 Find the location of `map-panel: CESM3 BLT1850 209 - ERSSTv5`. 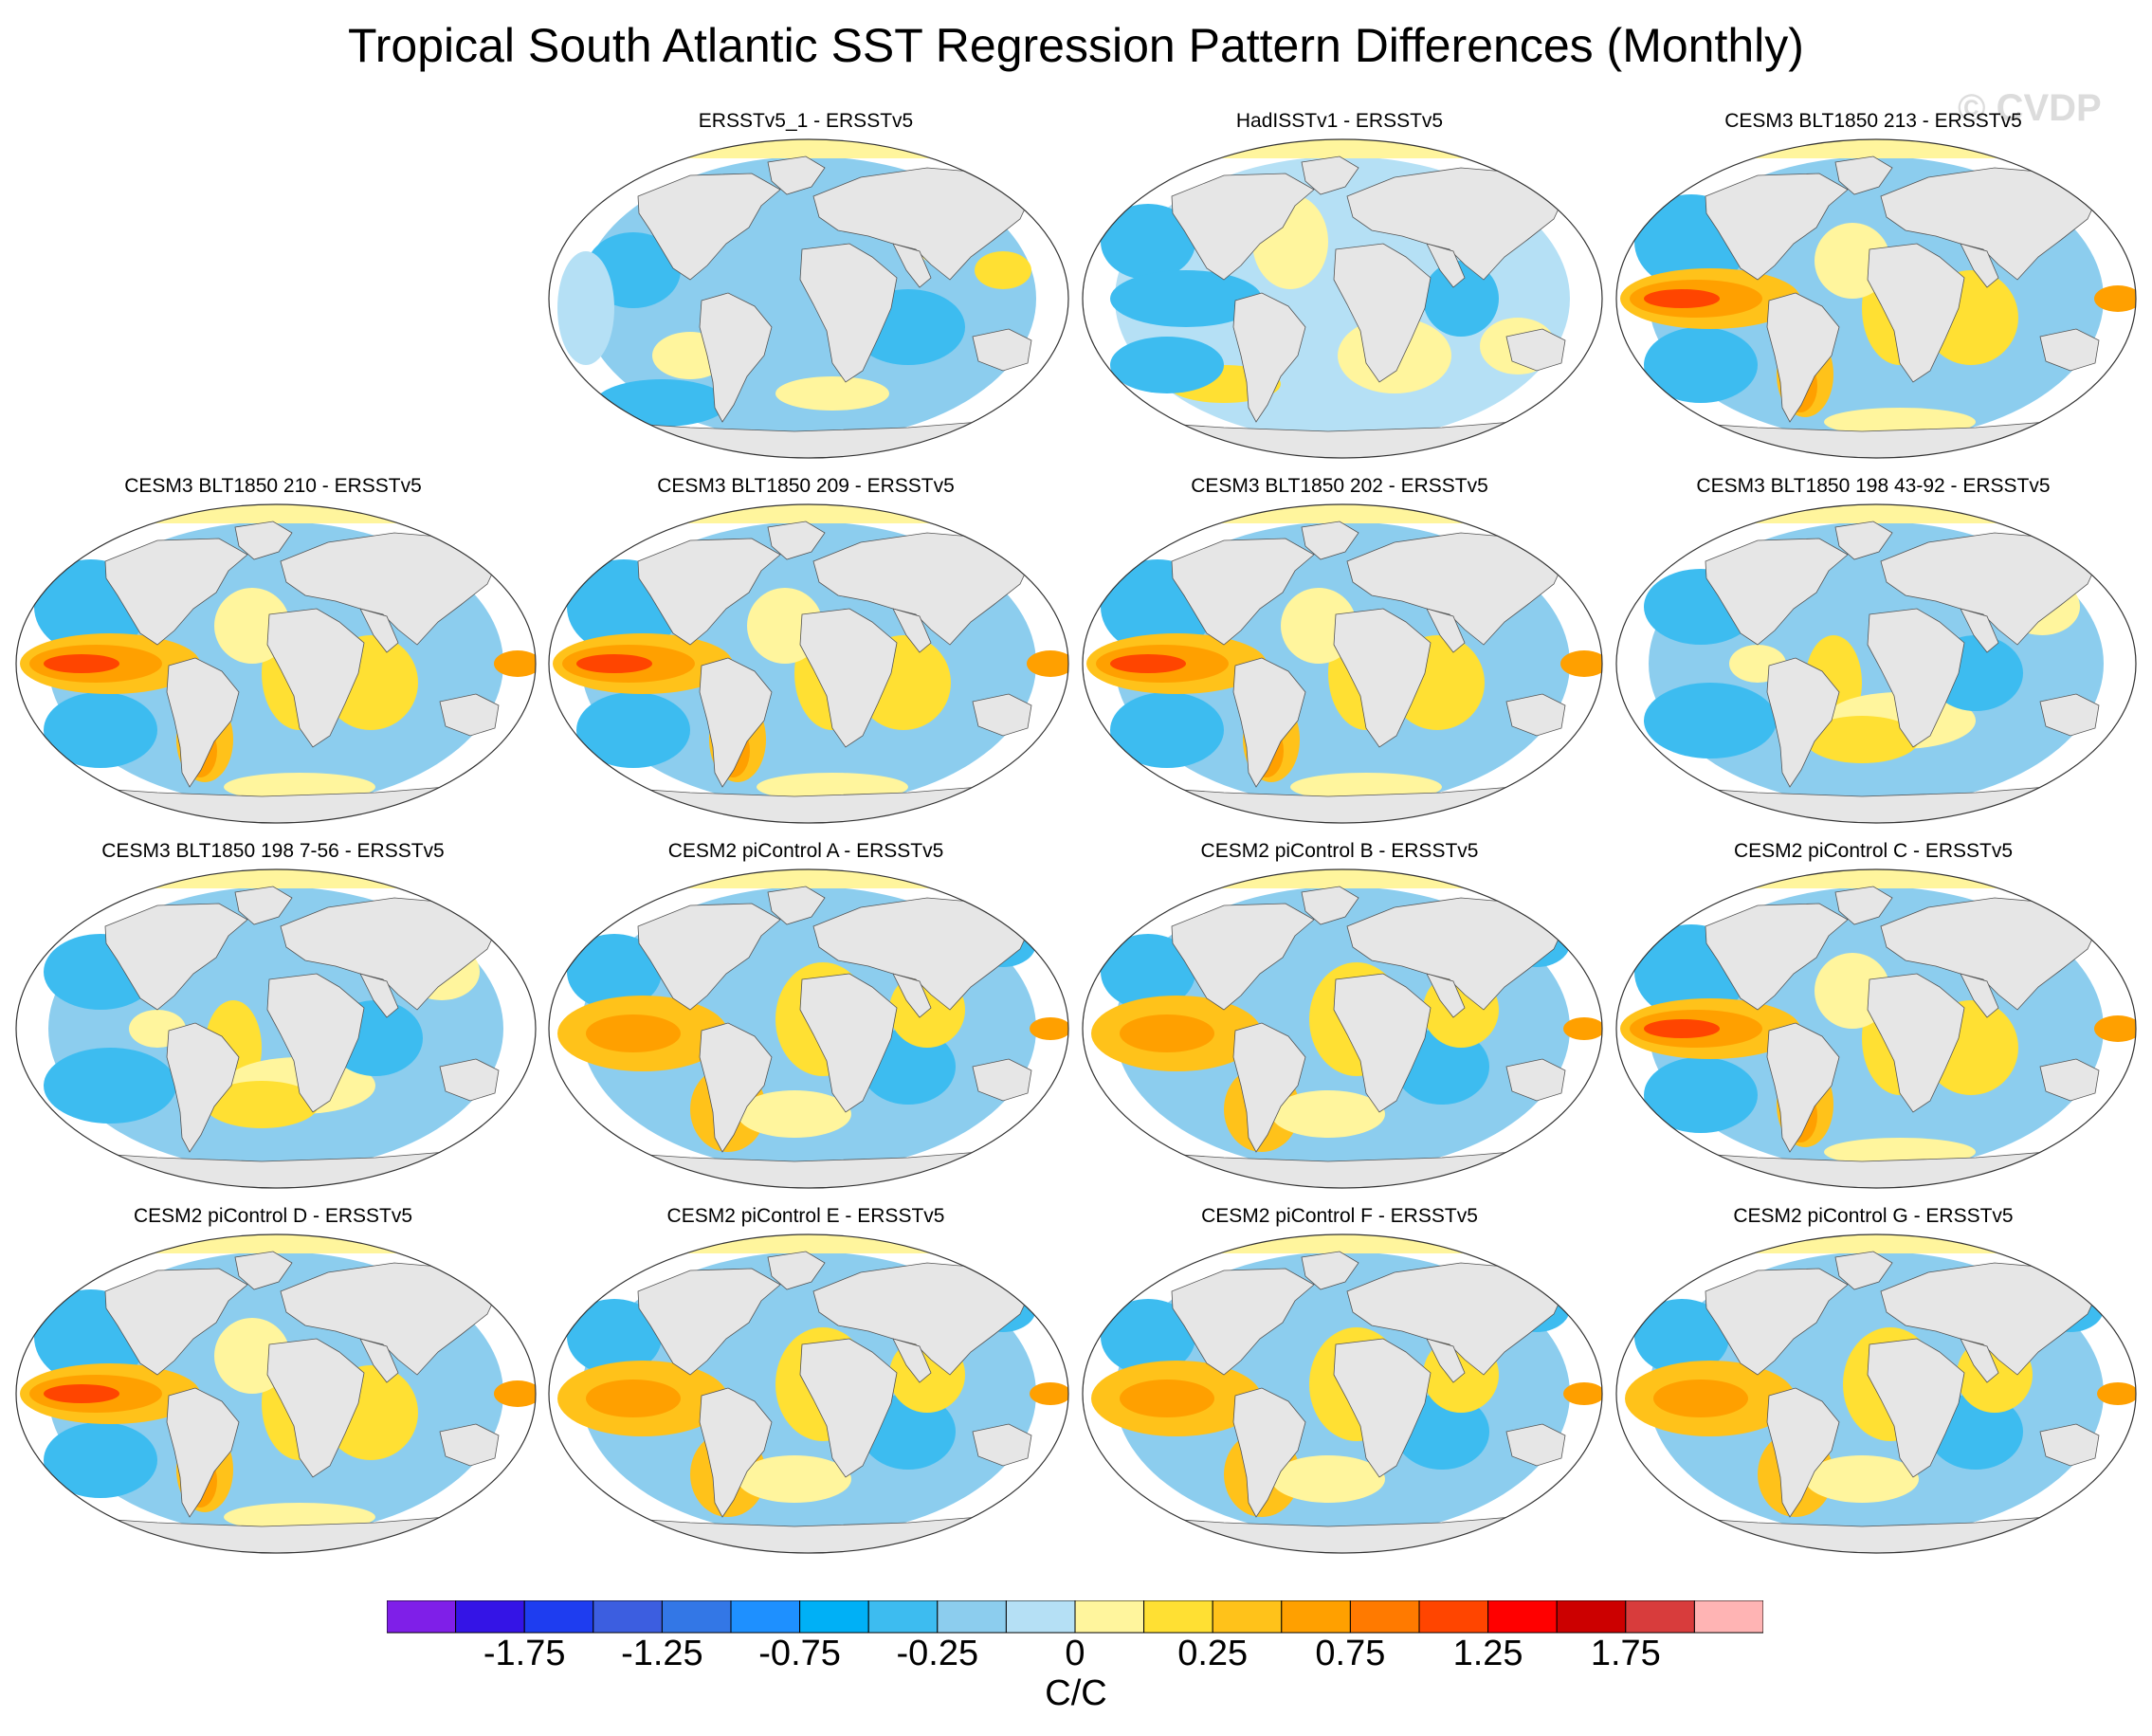

map-panel: CESM3 BLT1850 209 - ERSSTv5 is located at coordinates (806, 663).